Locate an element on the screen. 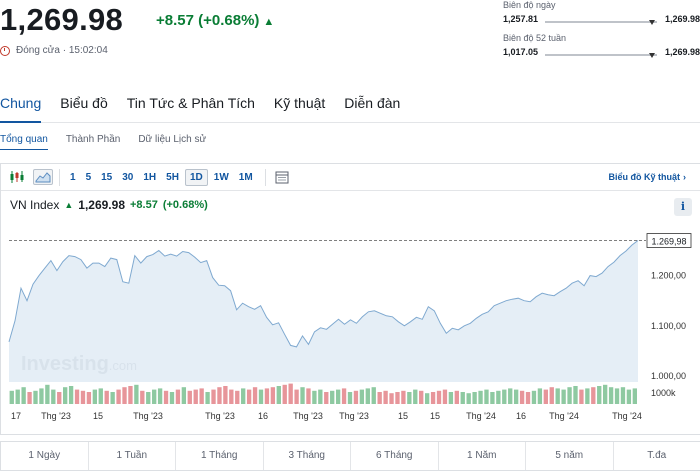  y-tick-label: 1.200,00 is located at coordinates (668, 276).